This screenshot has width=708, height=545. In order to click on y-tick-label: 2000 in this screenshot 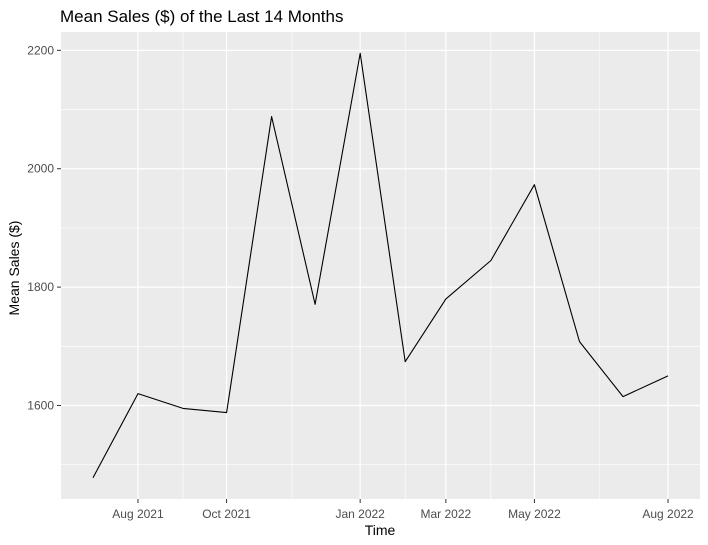, I will do `click(40, 169)`.